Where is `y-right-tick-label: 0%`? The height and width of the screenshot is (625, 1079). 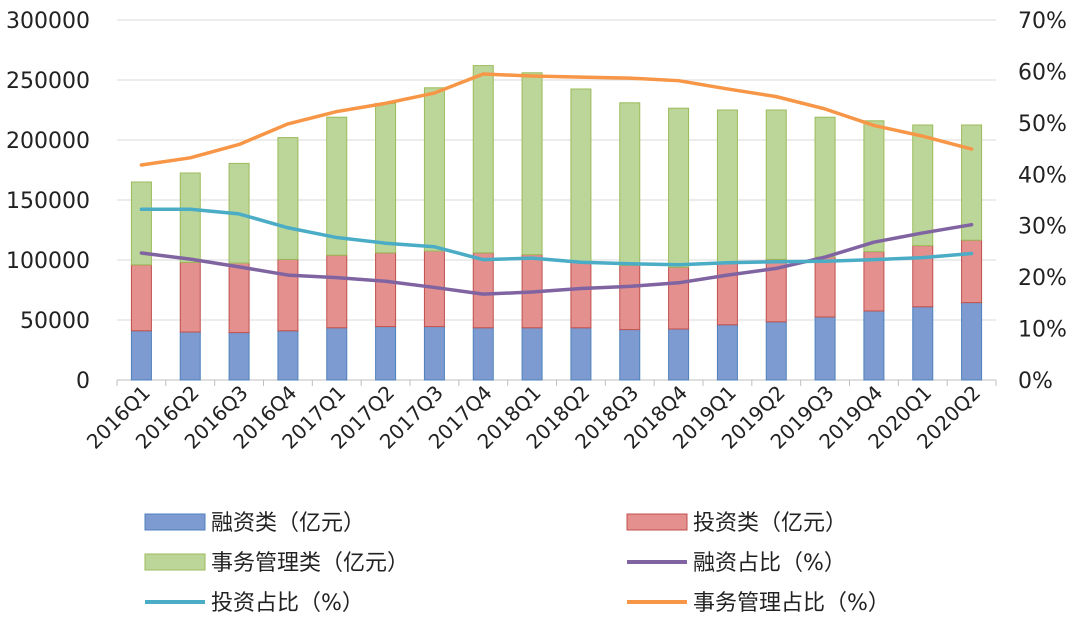 y-right-tick-label: 0% is located at coordinates (1035, 381).